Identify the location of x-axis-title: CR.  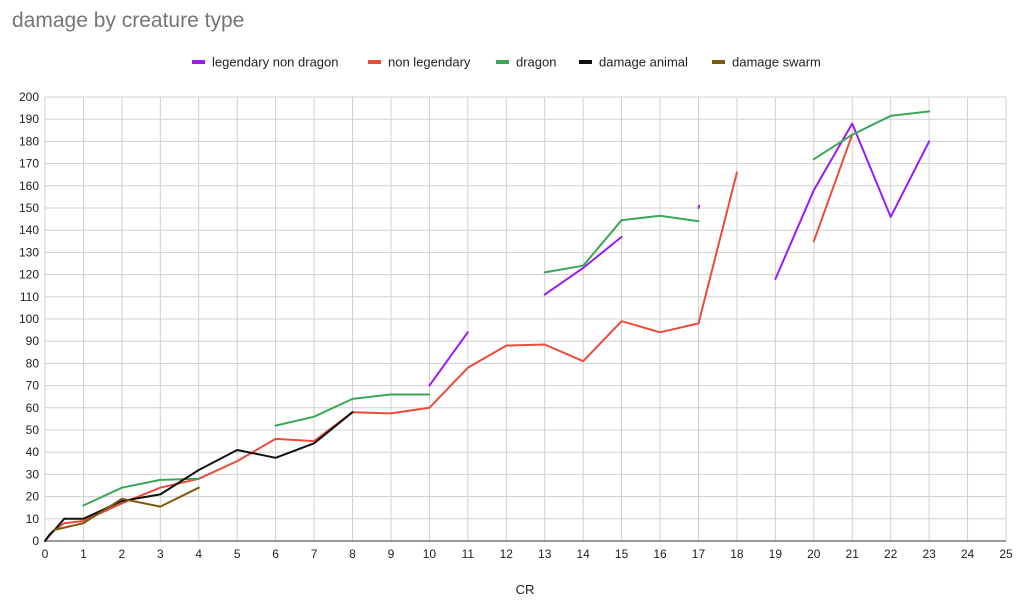
(525, 589).